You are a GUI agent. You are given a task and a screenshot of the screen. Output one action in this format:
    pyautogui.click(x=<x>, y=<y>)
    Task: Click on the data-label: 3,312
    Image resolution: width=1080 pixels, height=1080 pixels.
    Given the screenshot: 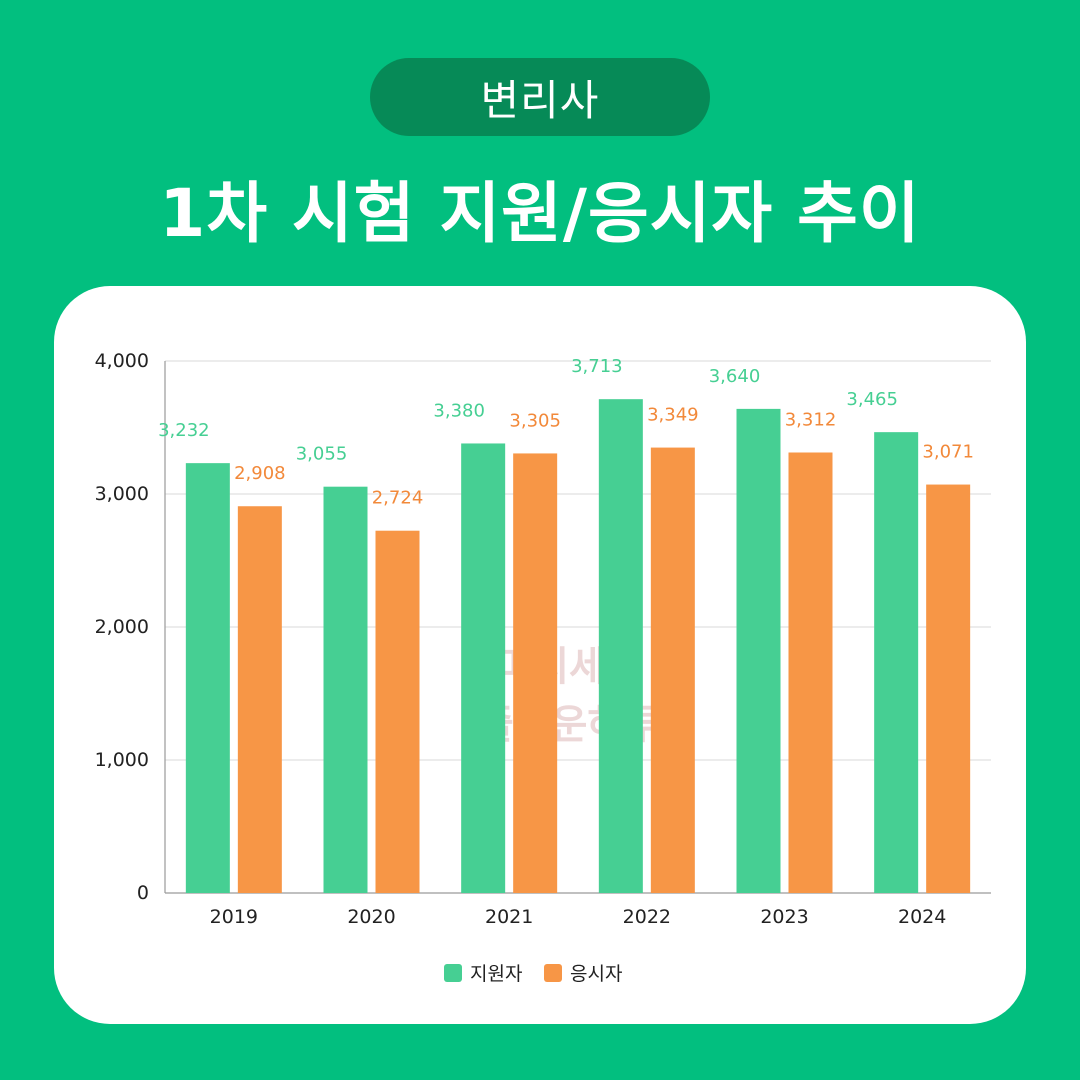 What is the action you would take?
    pyautogui.click(x=811, y=420)
    